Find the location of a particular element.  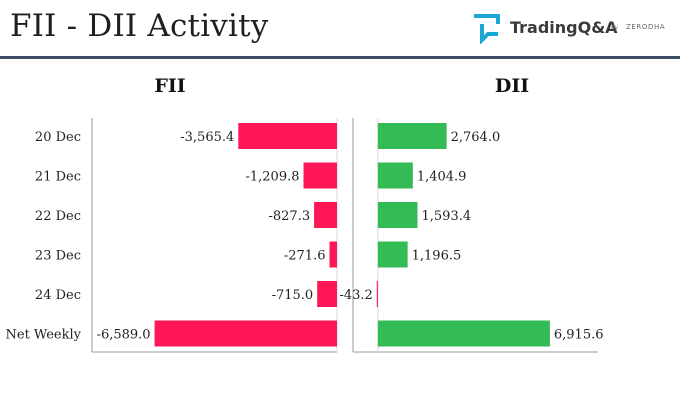

dii-value-label-4: -43.2 is located at coordinates (355, 295).